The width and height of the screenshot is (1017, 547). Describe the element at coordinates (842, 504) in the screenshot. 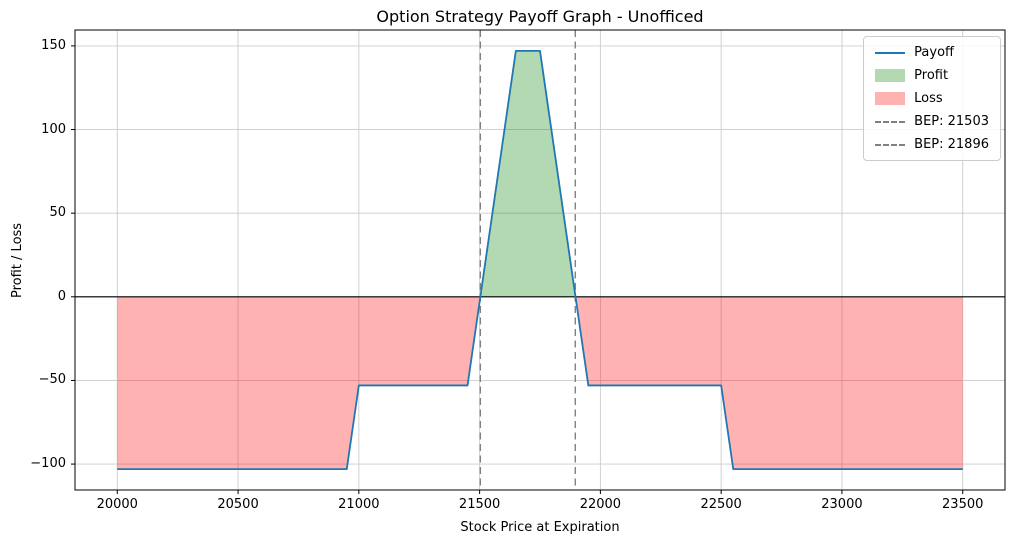

I see `x-tick-label: 23000` at that location.